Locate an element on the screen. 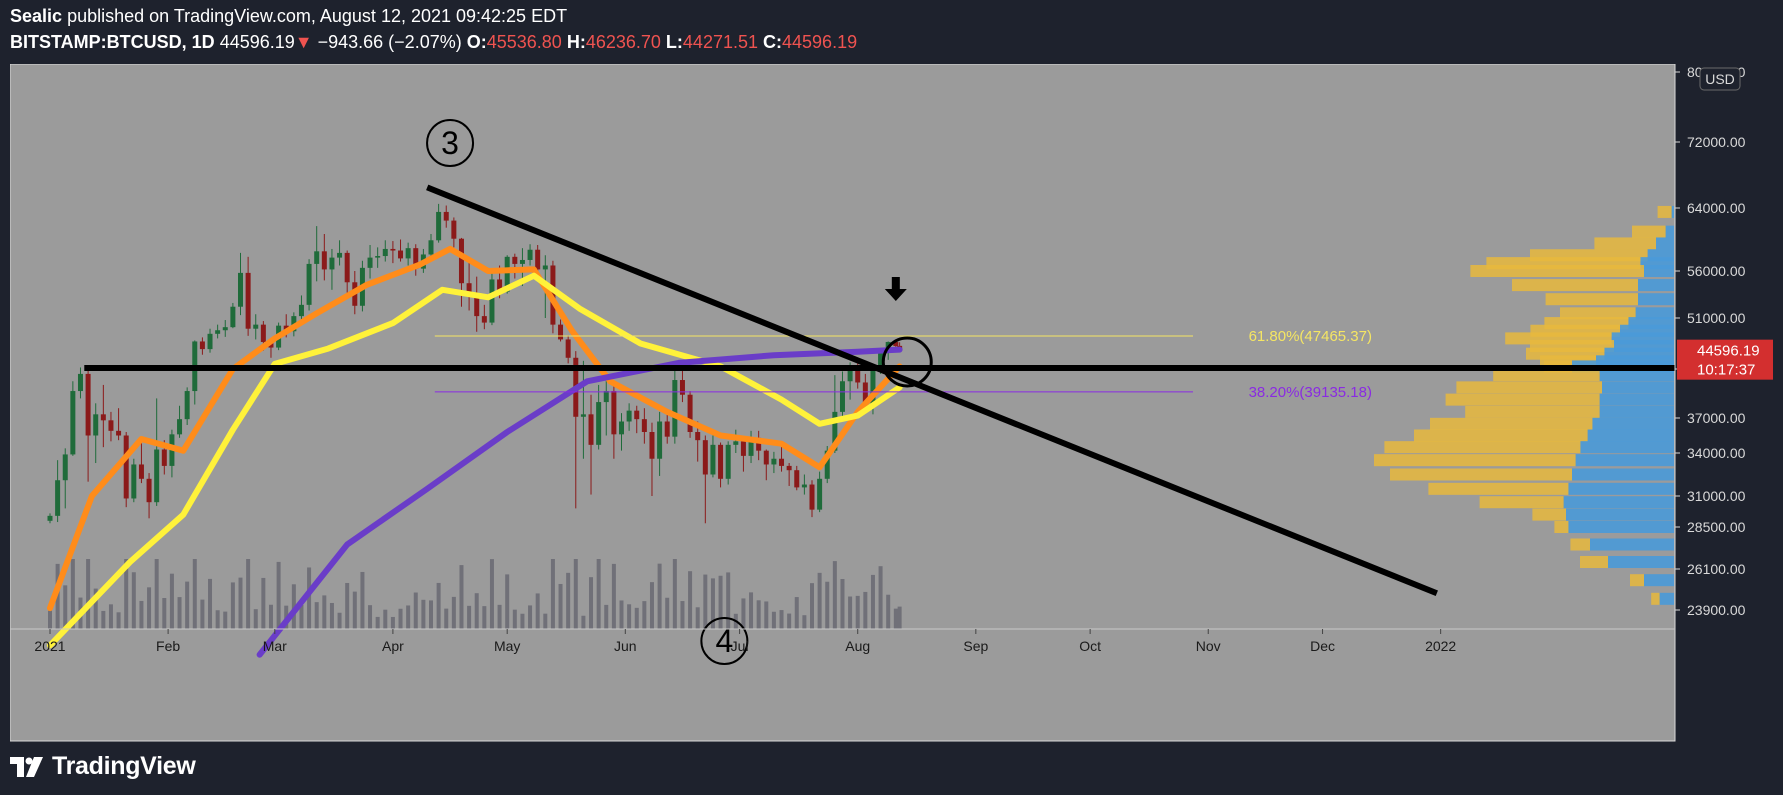 The height and width of the screenshot is (795, 1783). moving-average-line is located at coordinates (579, 502).